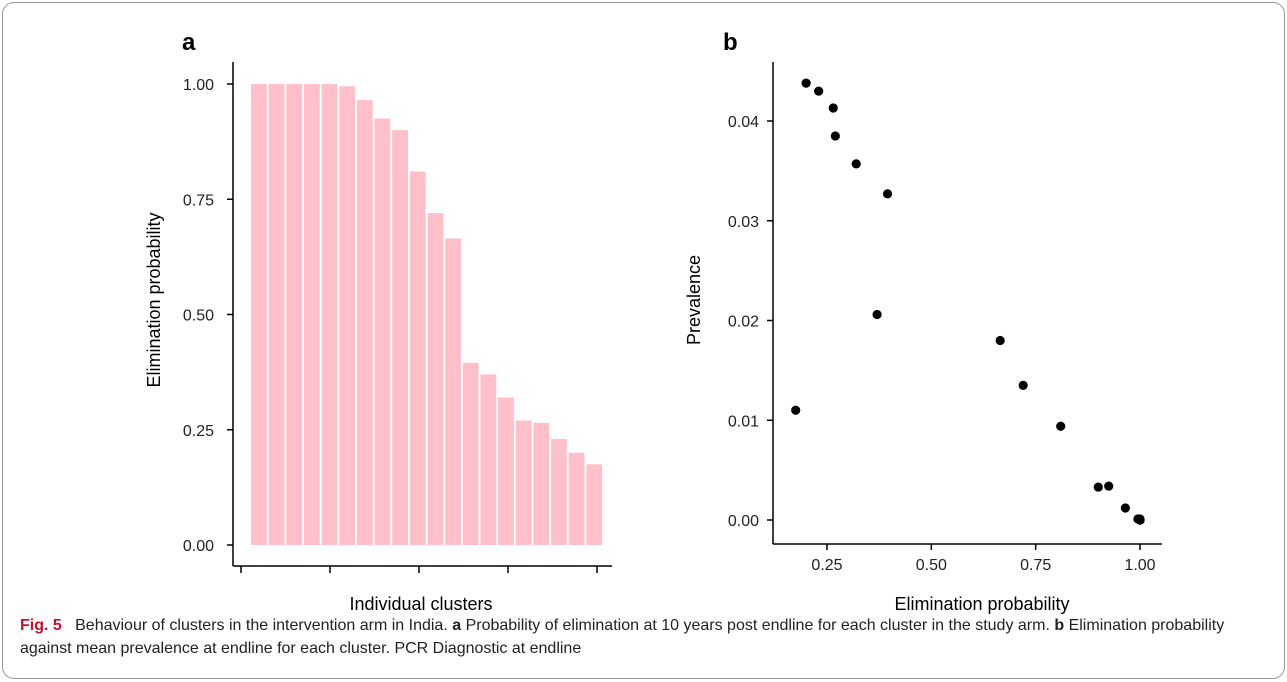  I want to click on panel-a-x-ticks, so click(419, 569).